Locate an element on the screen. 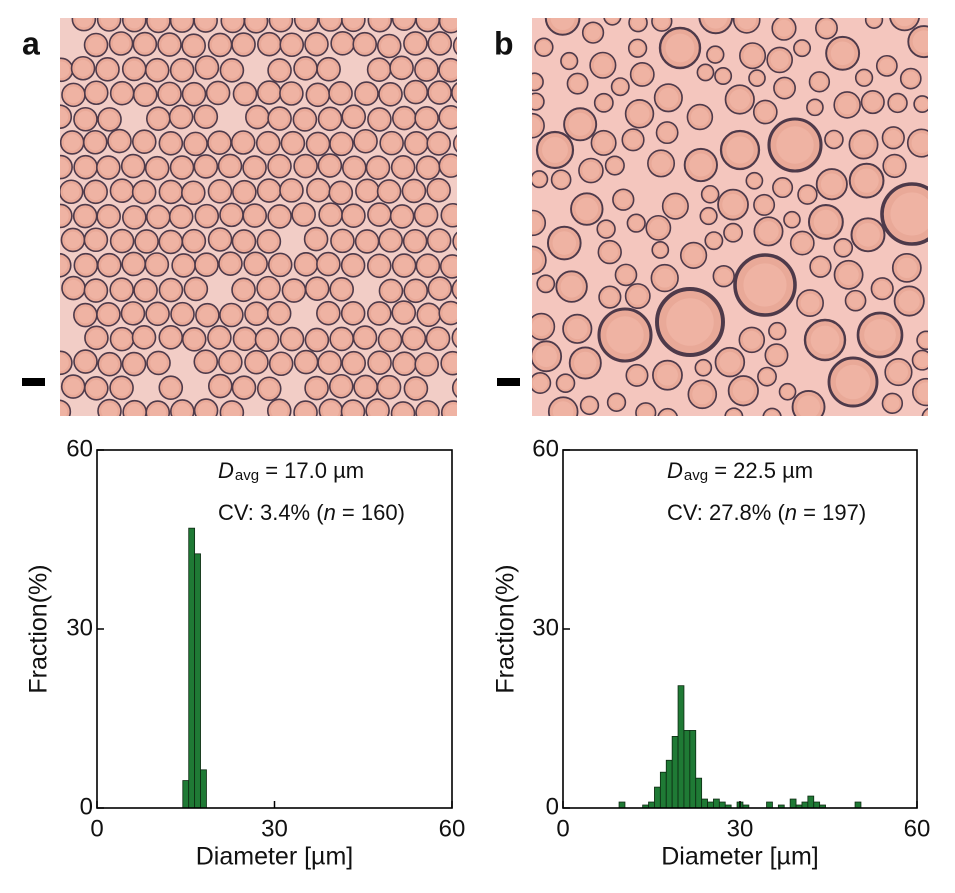 The image size is (955, 893). annotation-part: = 22.5 µm is located at coordinates (760, 470).